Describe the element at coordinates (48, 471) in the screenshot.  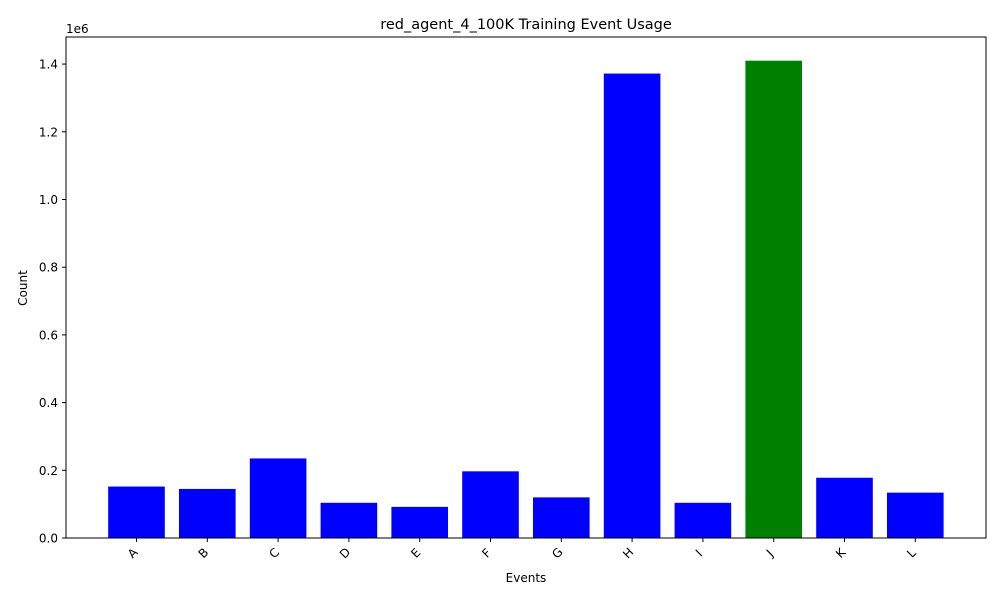
I see `y-tick-label-1: 0.2` at that location.